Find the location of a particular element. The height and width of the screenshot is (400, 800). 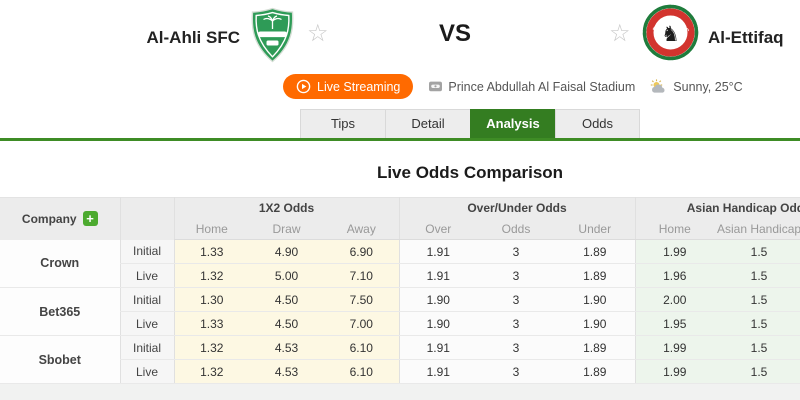

tab-odds: Odds is located at coordinates (597, 123).